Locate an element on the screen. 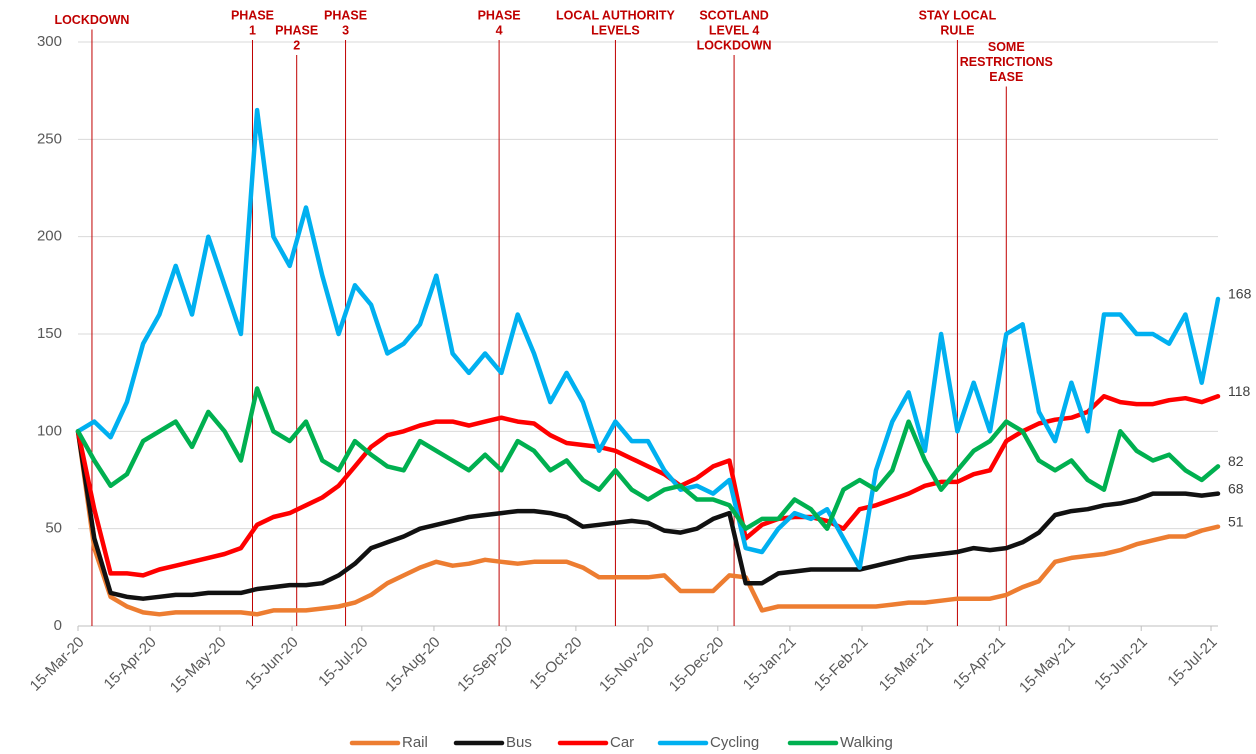 The image size is (1256, 754). x-tick-label: 15-May-21 is located at coordinates (1047, 665).